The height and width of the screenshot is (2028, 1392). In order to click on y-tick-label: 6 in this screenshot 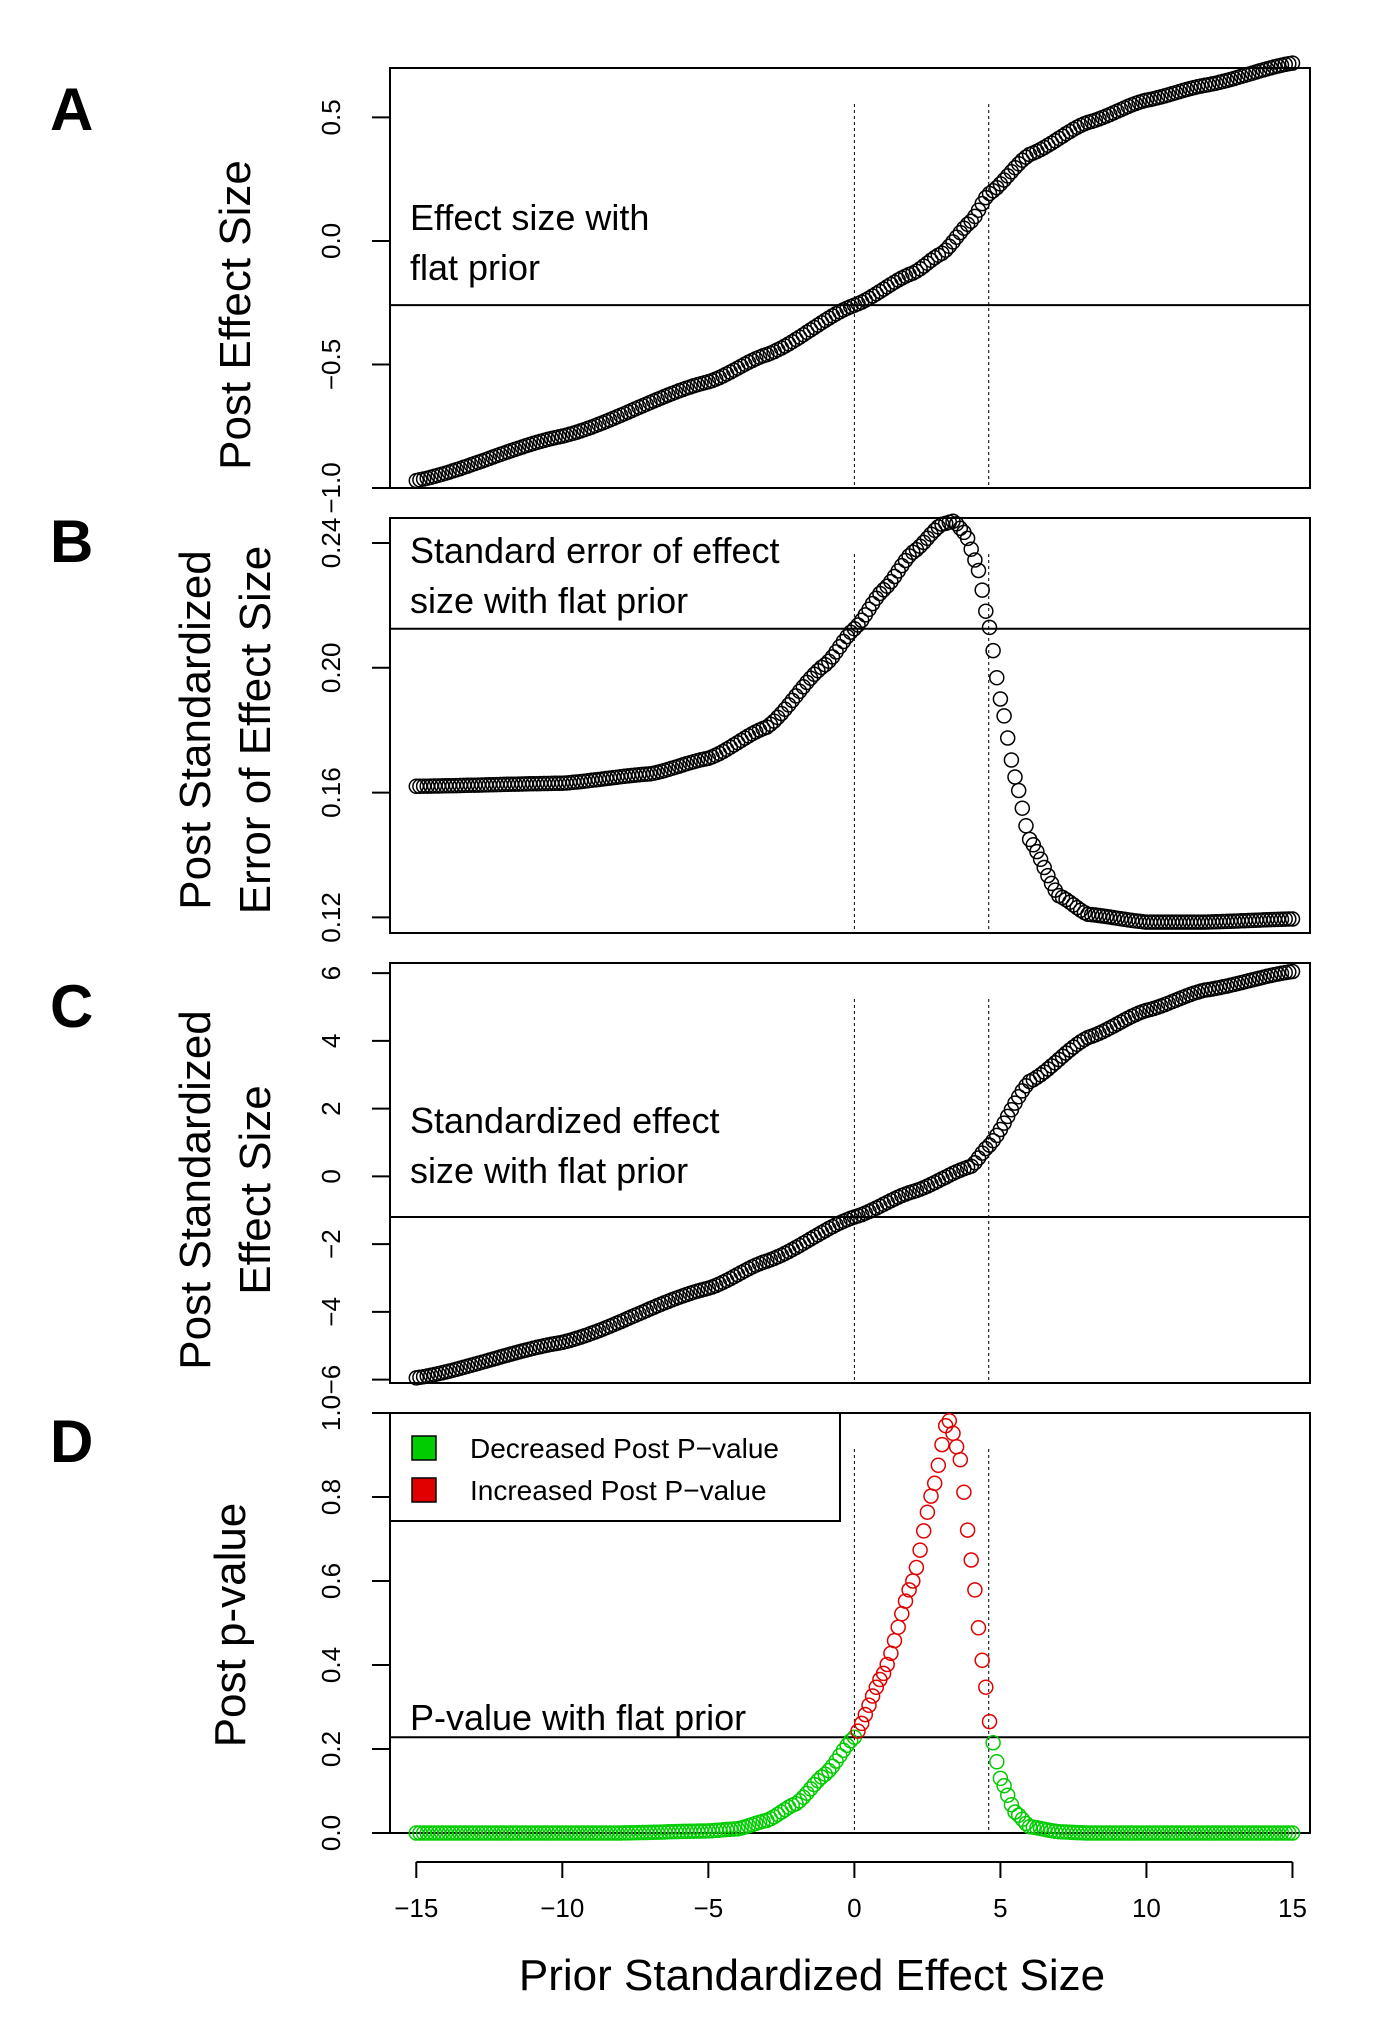, I will do `click(331, 973)`.